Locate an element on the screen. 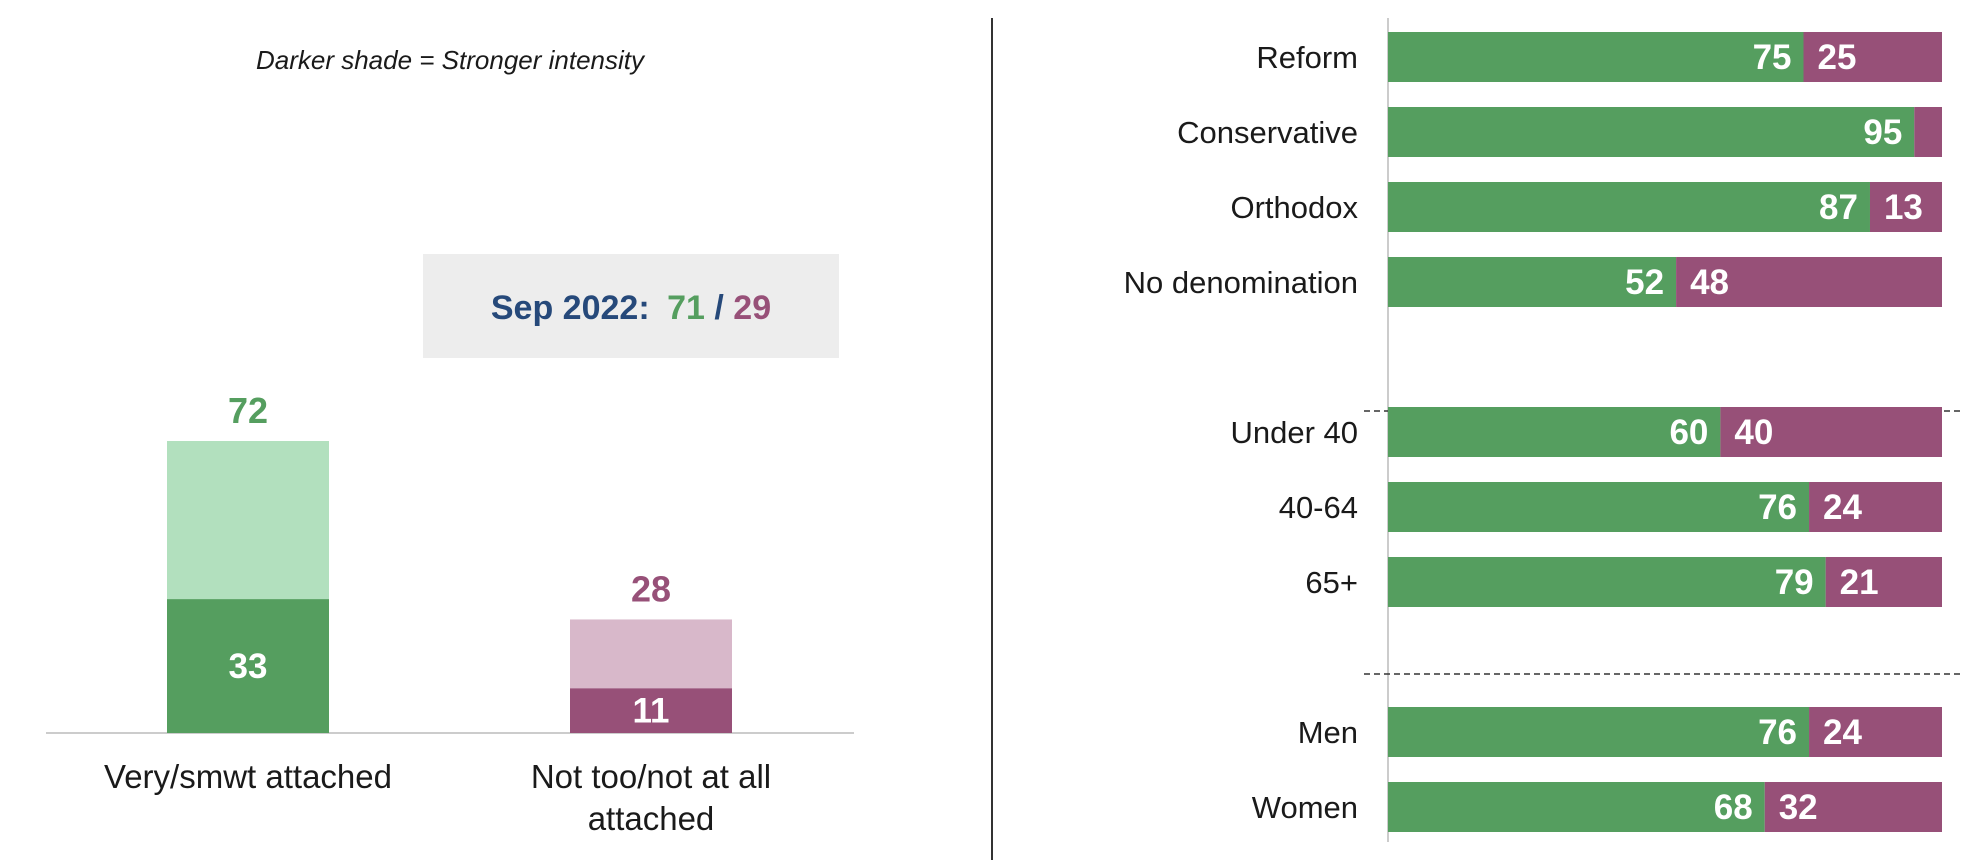 This screenshot has height=860, width=1964. bar-value-not-attached: 25 is located at coordinates (1837, 57).